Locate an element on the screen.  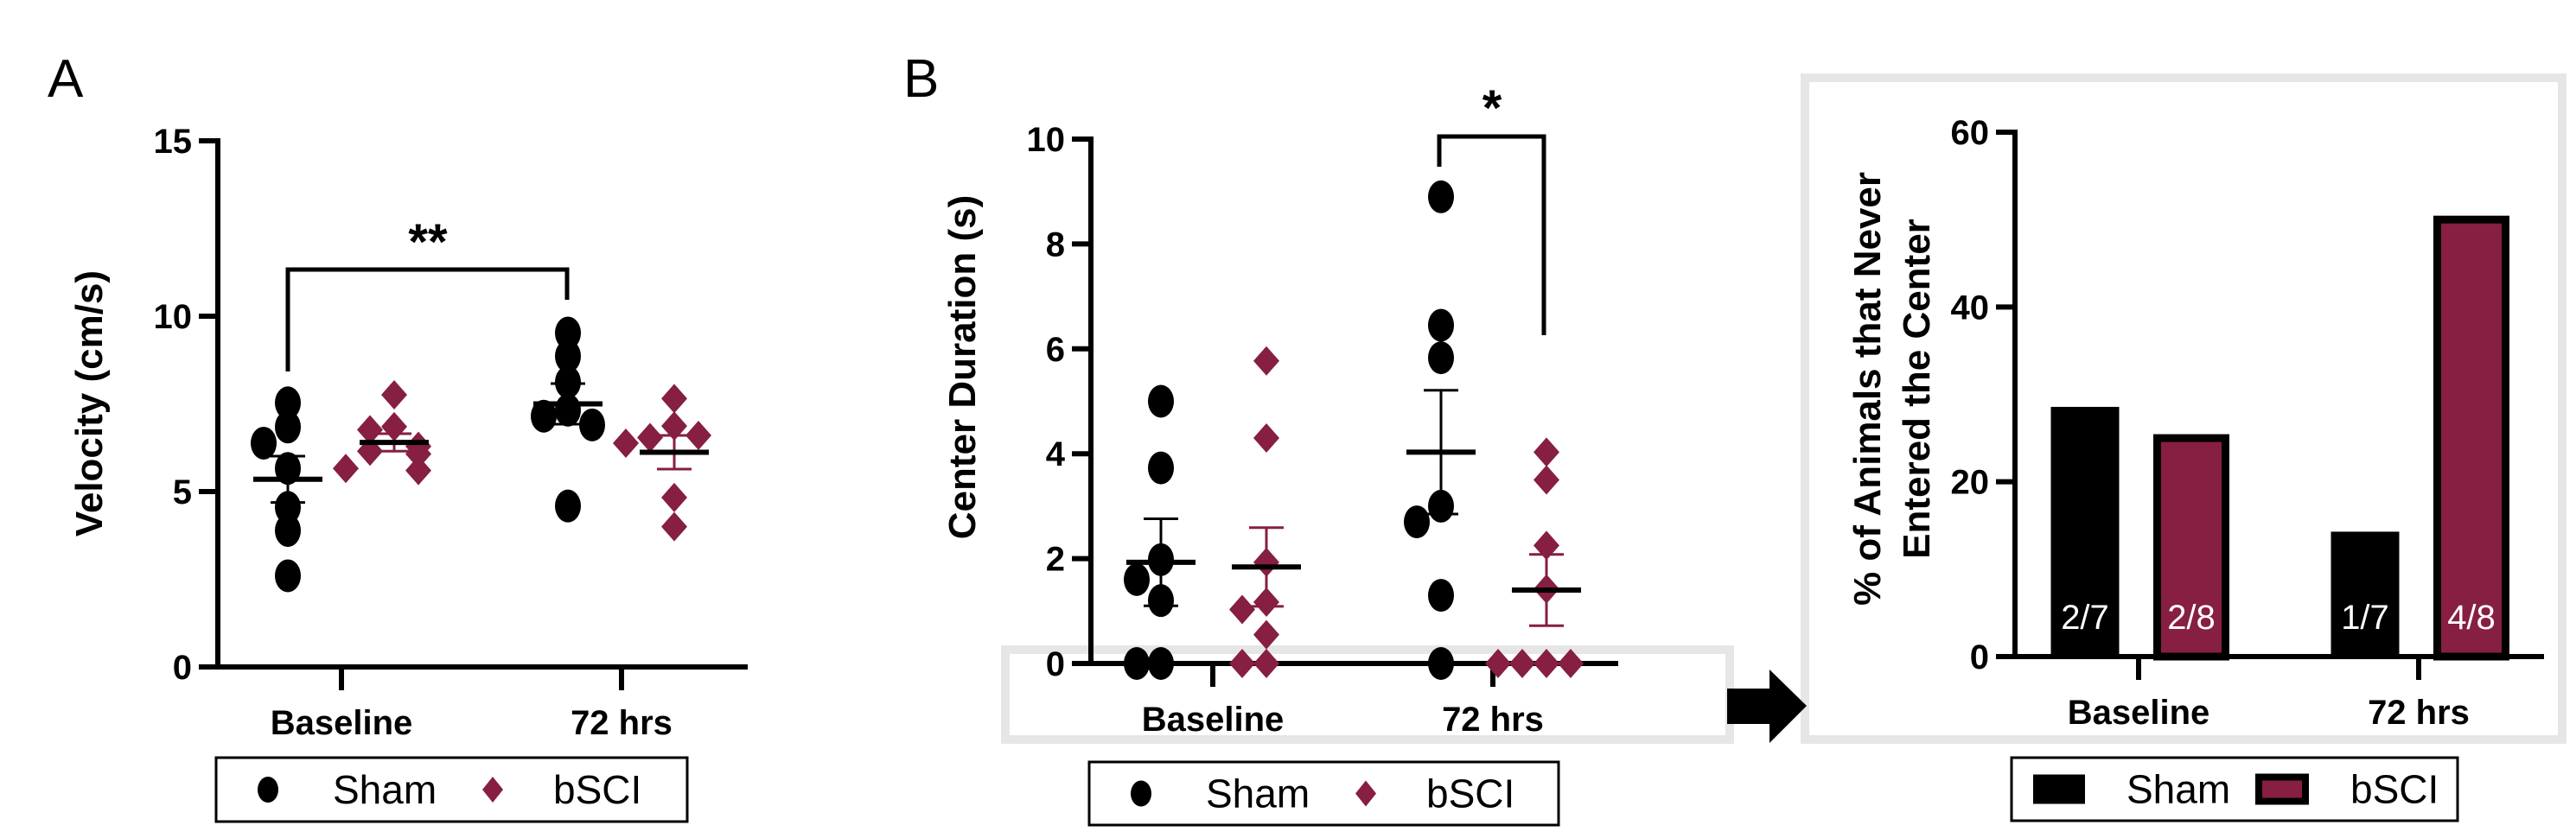
bar-sham-72-hrs is located at coordinates (2365, 594).